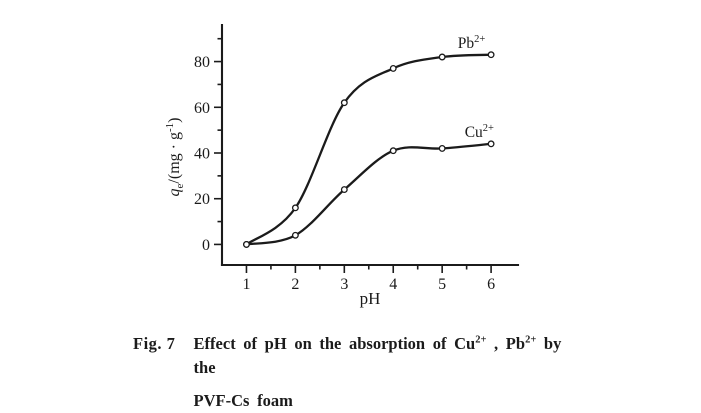 This screenshot has height=413, width=701. What do you see at coordinates (472, 43) in the screenshot?
I see `series-label-Pb2+: Pb2+` at bounding box center [472, 43].